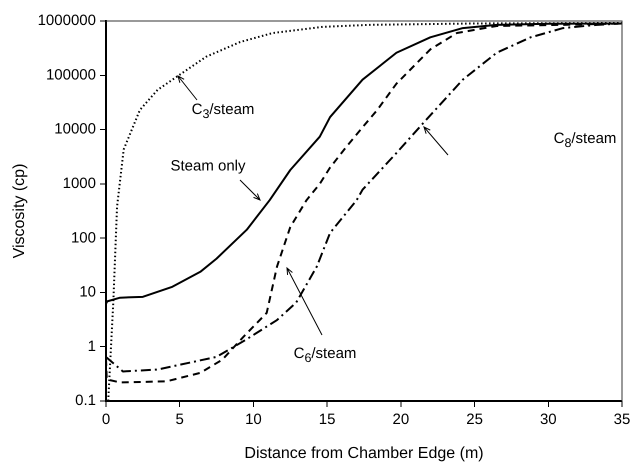 Image resolution: width=635 pixels, height=467 pixels. What do you see at coordinates (585, 140) in the screenshot?
I see `annotation: C$_{8}$/steam` at bounding box center [585, 140].